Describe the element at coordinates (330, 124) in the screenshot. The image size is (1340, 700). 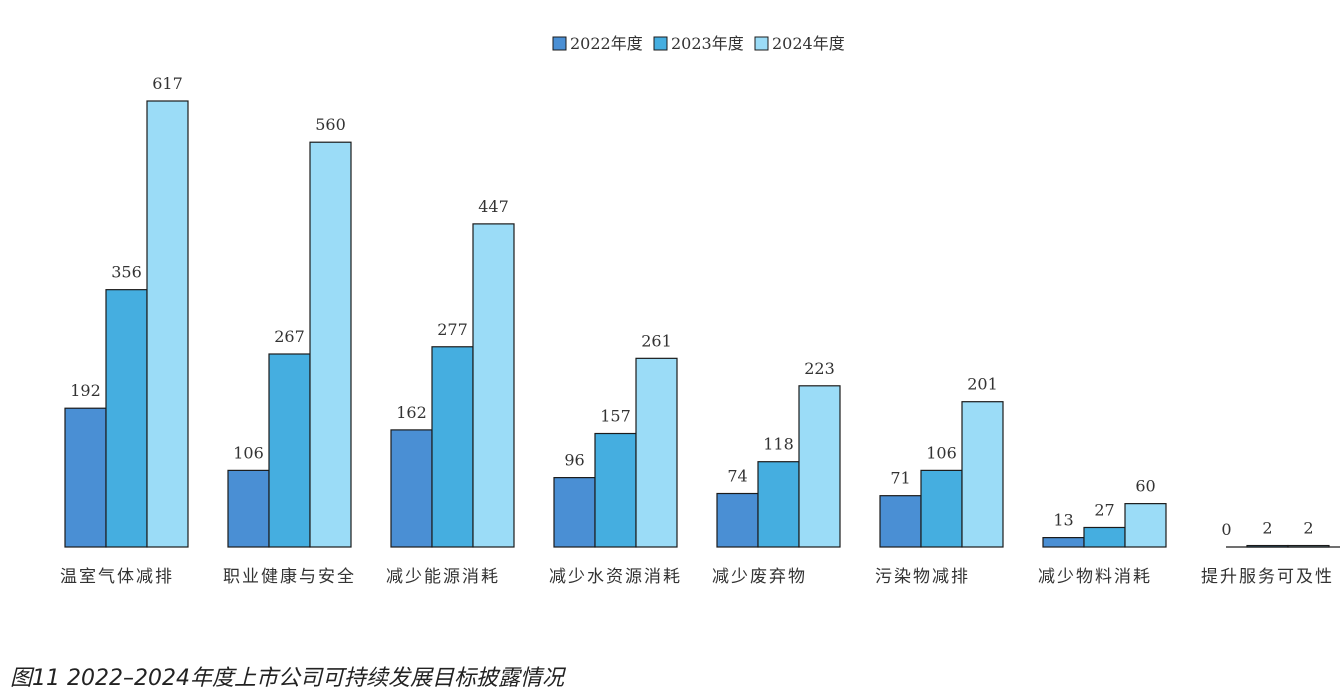
I see `data-label-2-3: 560` at that location.